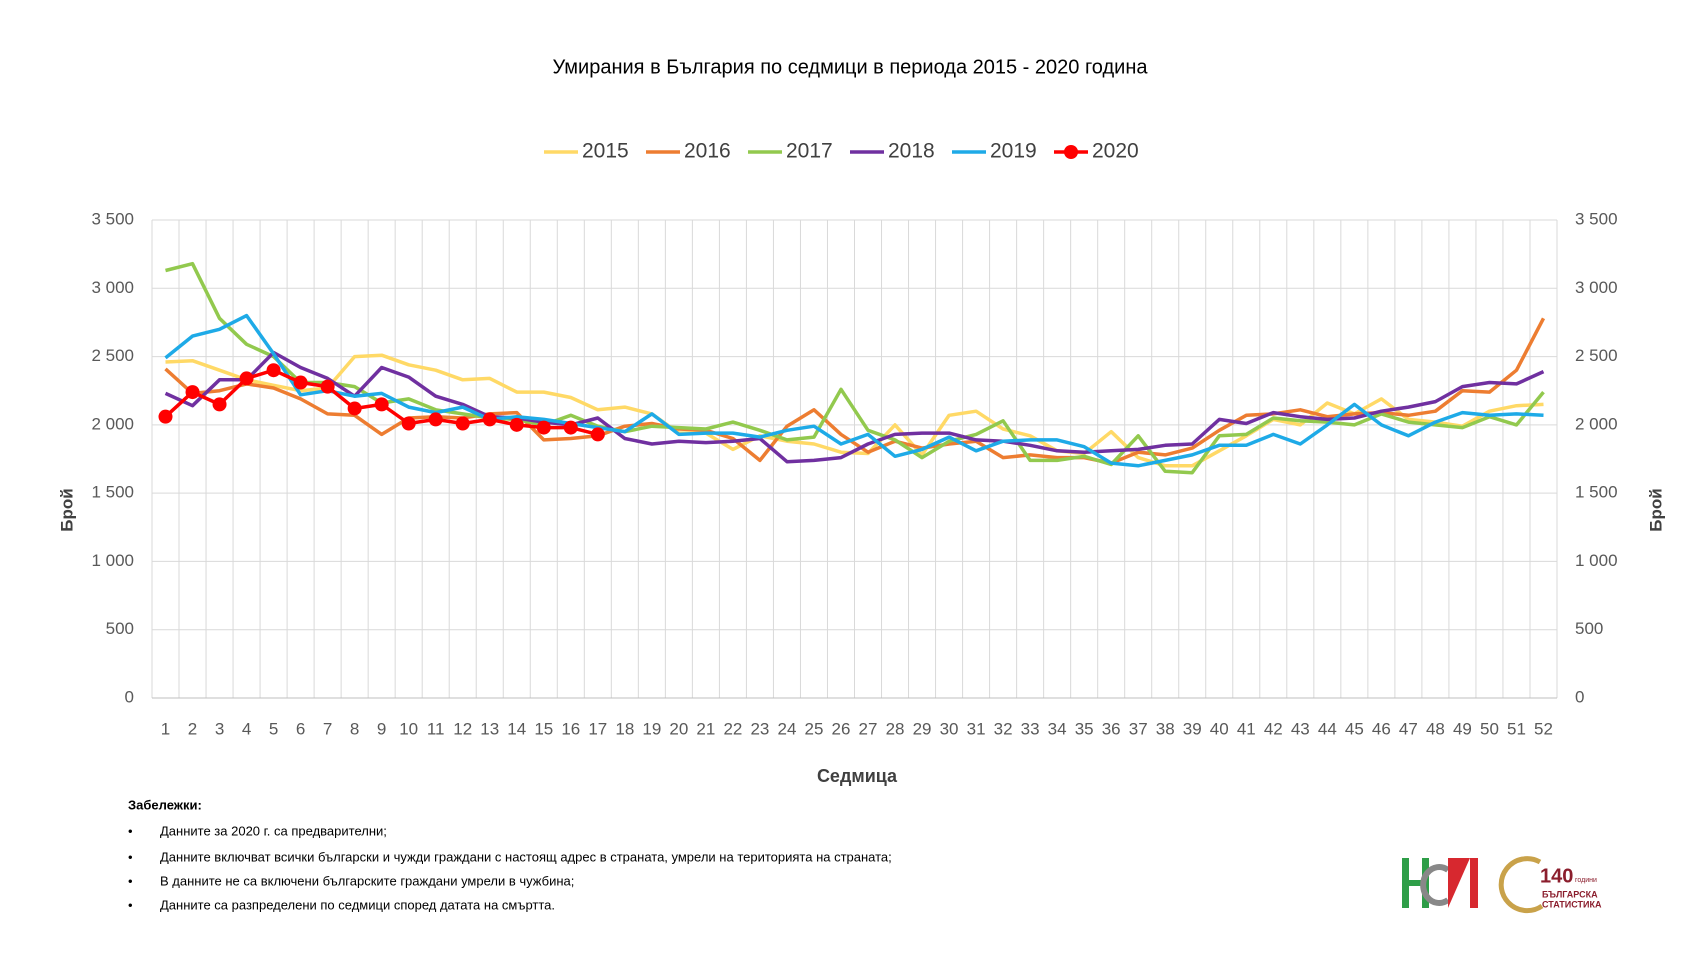 The image size is (1700, 956). What do you see at coordinates (570, 728) in the screenshot?
I see `x-tick-label: 16` at bounding box center [570, 728].